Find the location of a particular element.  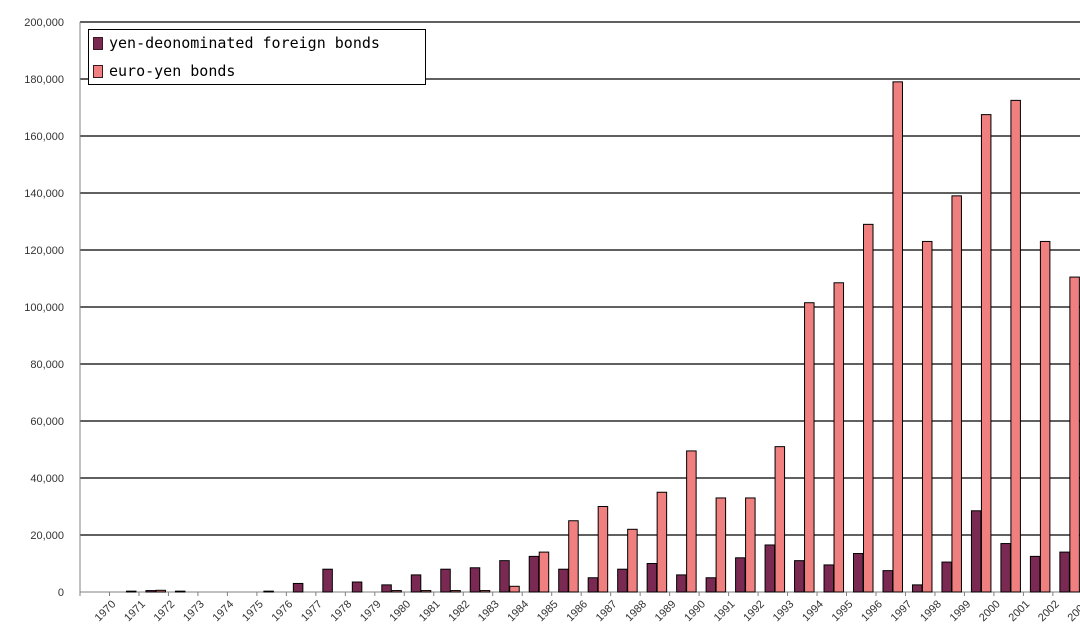

x-tick-label: 1982 is located at coordinates (459, 611).